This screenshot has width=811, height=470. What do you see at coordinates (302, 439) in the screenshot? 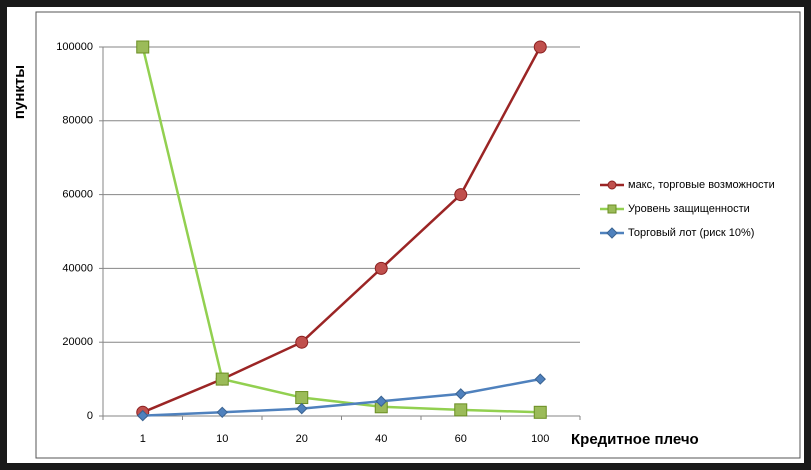
I see `x-tick-label: 20` at bounding box center [302, 439].